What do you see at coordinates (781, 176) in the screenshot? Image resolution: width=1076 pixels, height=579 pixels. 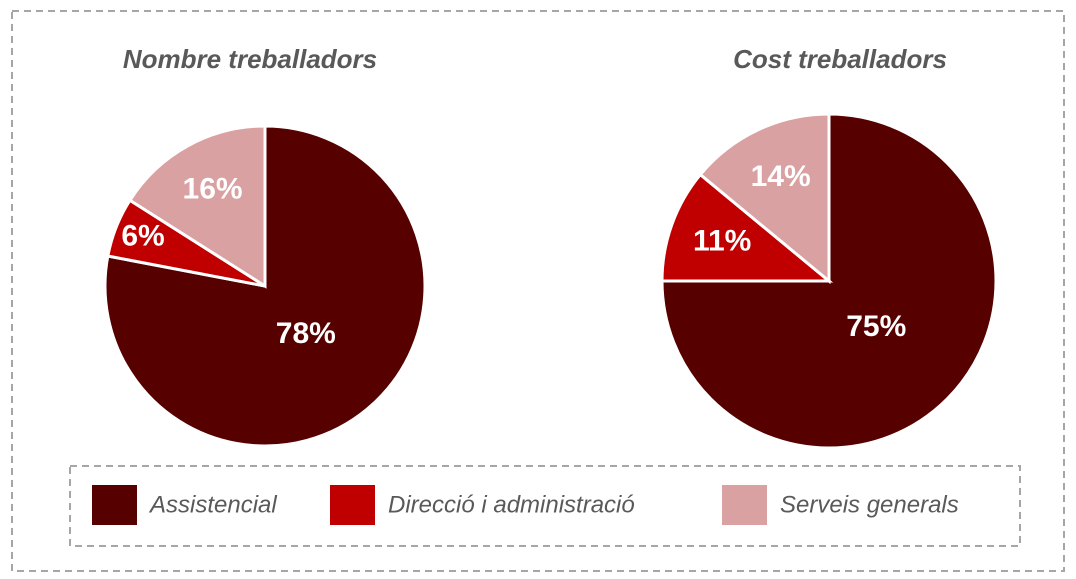 I see `value-label: 14%` at bounding box center [781, 176].